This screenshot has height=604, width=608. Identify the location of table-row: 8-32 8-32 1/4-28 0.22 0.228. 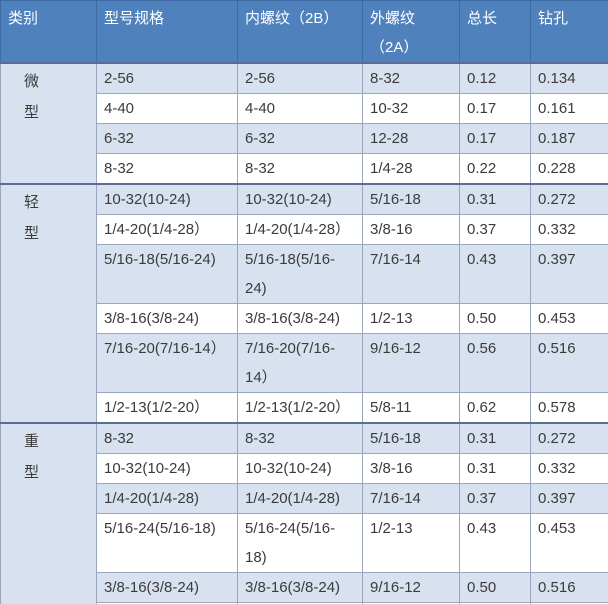
(304, 169).